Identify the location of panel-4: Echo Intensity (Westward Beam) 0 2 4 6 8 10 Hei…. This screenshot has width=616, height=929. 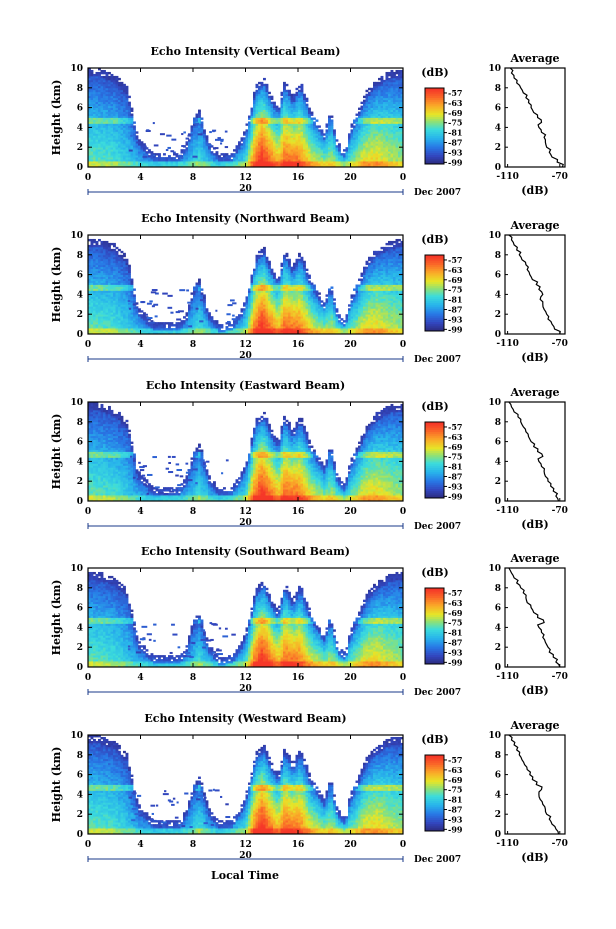
(309, 788).